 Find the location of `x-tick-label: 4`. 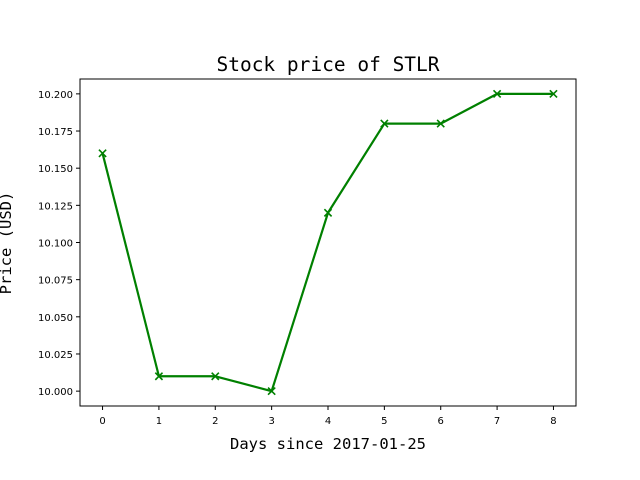

x-tick-label: 4 is located at coordinates (328, 421).